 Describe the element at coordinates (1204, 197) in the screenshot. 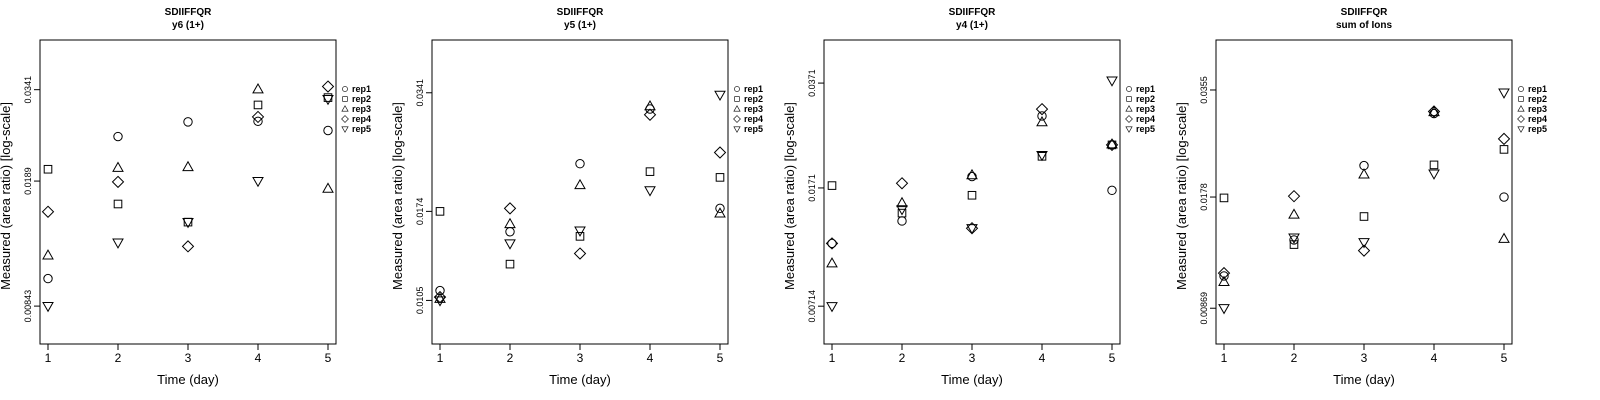

I see `y-tick-label: 0.0178` at that location.